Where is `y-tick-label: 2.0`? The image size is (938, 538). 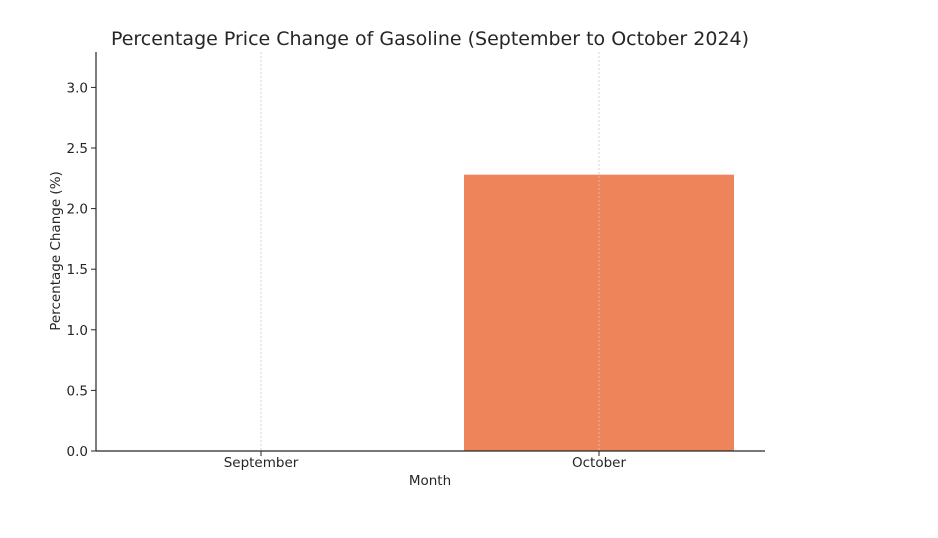 y-tick-label: 2.0 is located at coordinates (77, 210).